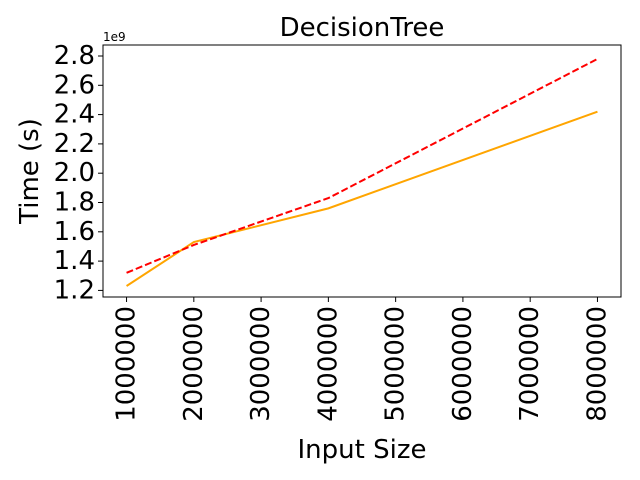 This screenshot has width=640, height=480. I want to click on x-tick-label: 8000000, so click(597, 364).